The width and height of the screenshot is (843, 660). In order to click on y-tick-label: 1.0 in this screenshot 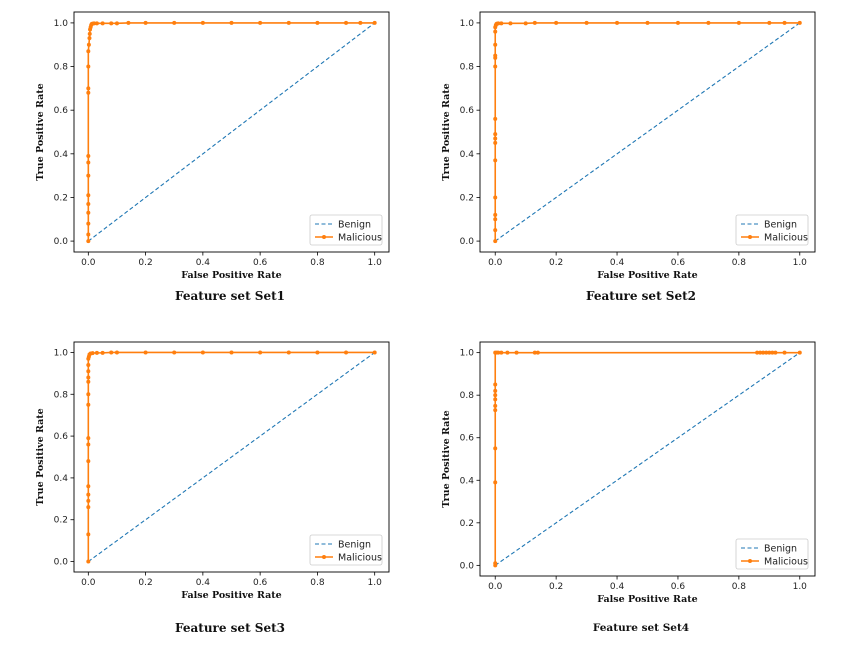, I will do `click(467, 354)`.